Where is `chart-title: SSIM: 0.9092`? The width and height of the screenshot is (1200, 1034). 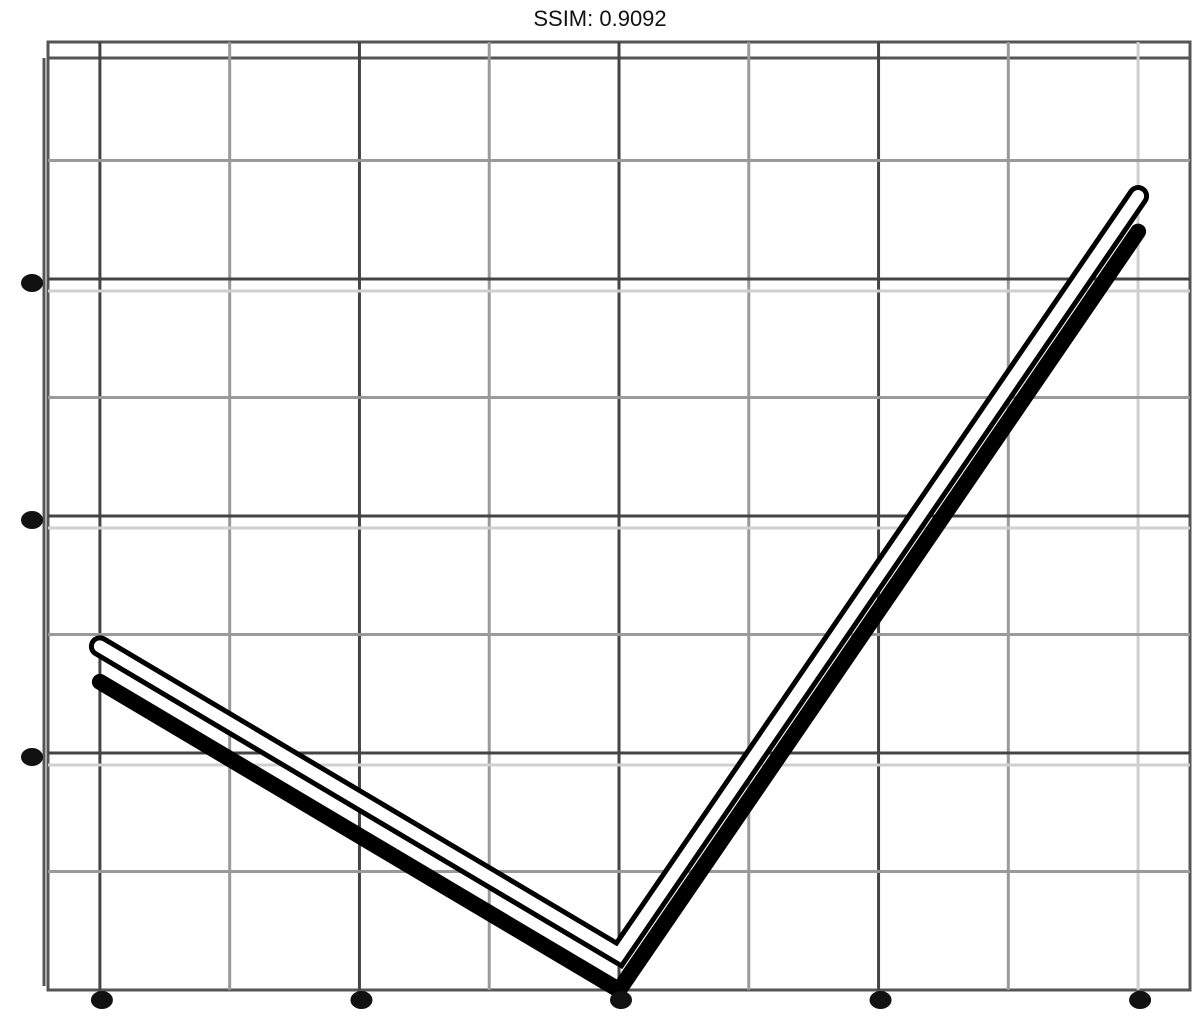 chart-title: SSIM: 0.9092 is located at coordinates (600, 18).